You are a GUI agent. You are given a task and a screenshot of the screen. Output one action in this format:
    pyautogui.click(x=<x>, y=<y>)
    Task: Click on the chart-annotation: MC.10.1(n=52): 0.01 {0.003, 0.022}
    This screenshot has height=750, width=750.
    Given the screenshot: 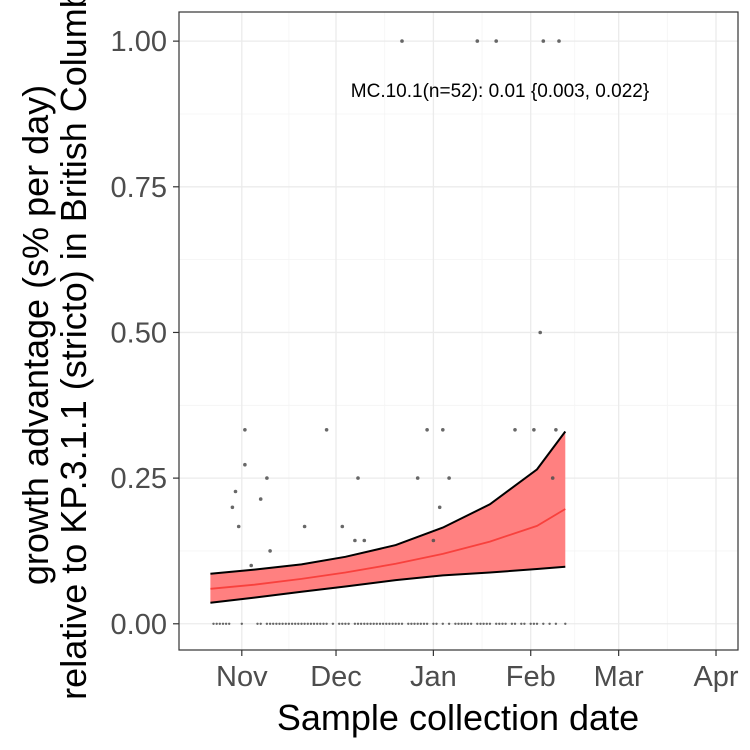 What is the action you would take?
    pyautogui.click(x=500, y=91)
    